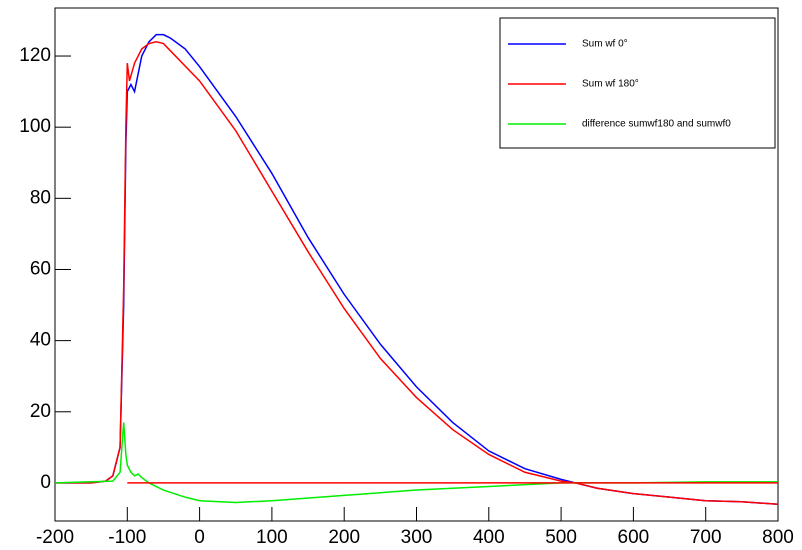 The image size is (802, 550). Describe the element at coordinates (344, 537) in the screenshot. I see `x-tick-label: 200` at that location.